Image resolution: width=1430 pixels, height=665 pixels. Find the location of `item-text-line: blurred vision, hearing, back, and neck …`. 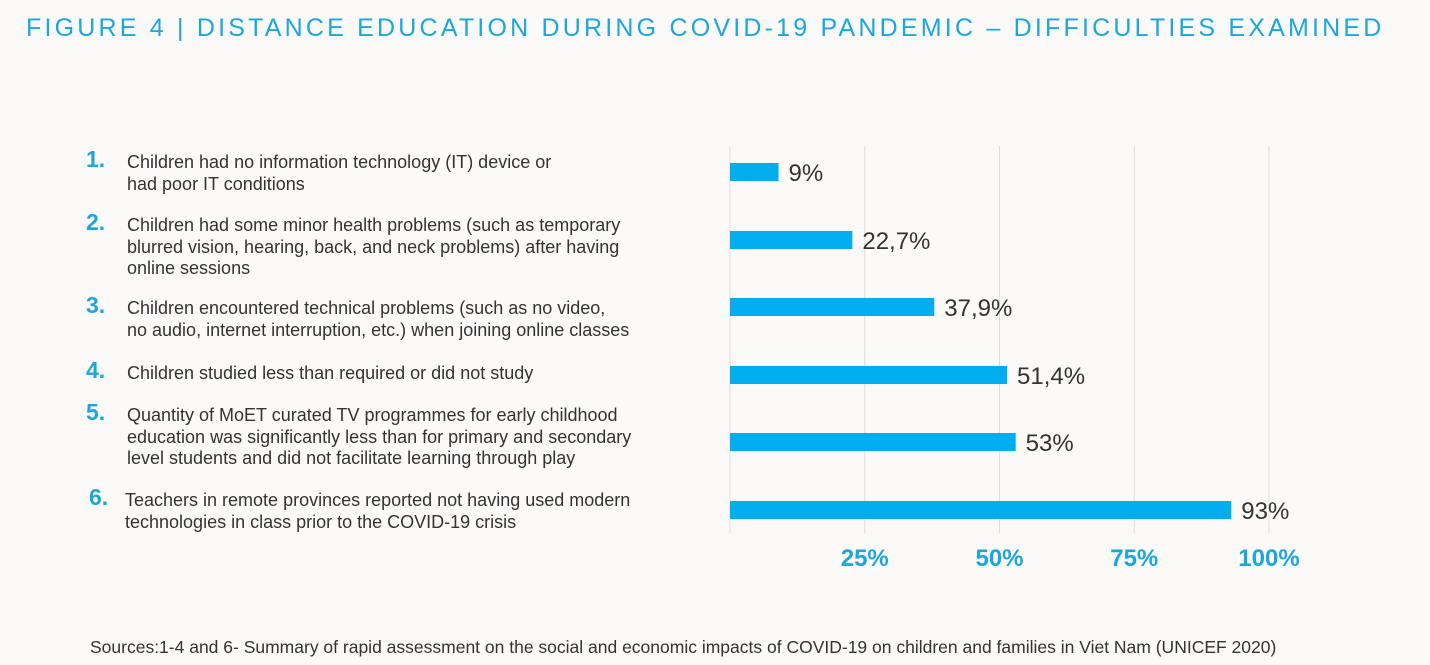

item-text-line: blurred vision, hearing, back, and neck … is located at coordinates (373, 246).